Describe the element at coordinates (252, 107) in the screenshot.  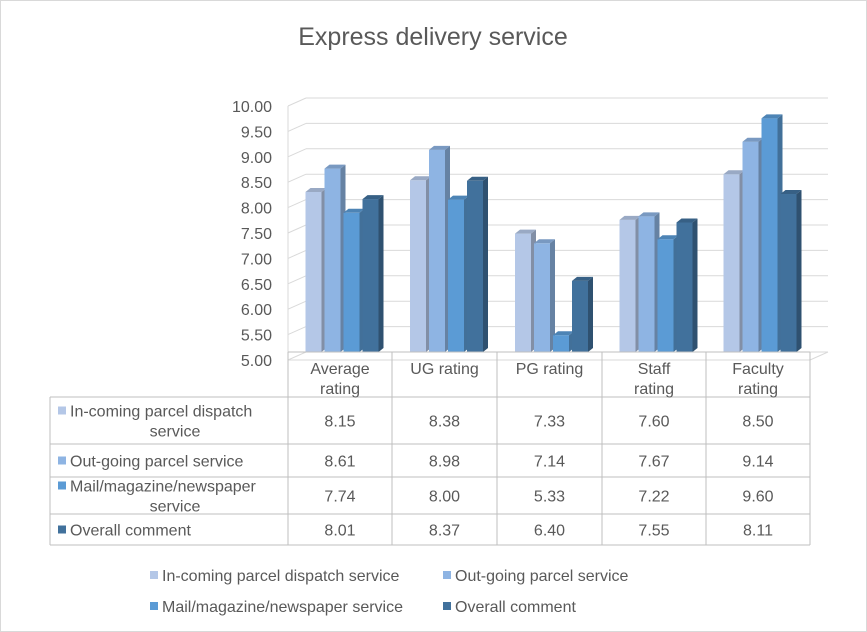
I see `y-tick-label: 10.00` at that location.